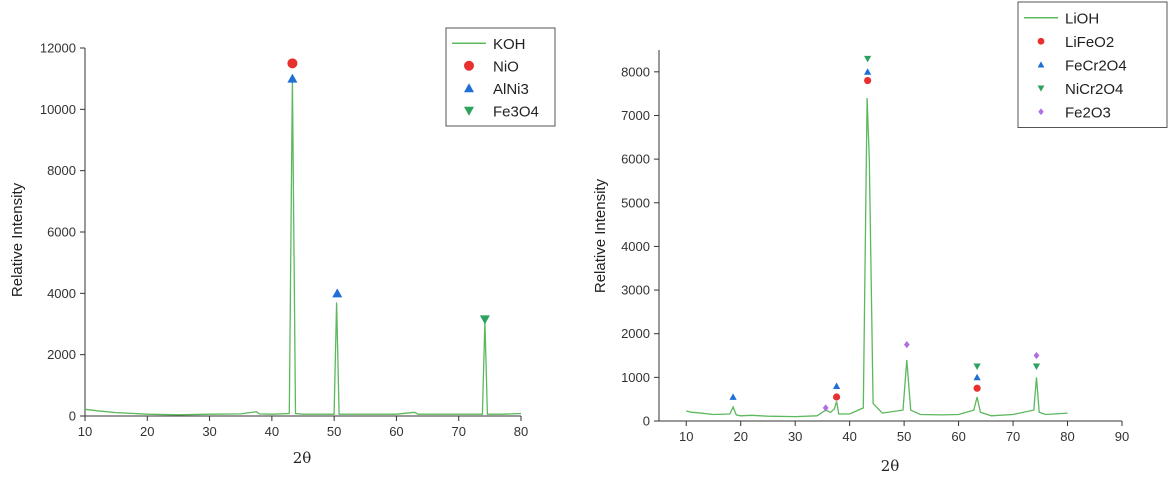 Image resolution: width=1169 pixels, height=479 pixels. What do you see at coordinates (469, 65) in the screenshot?
I see `legend-swatch-nio` at bounding box center [469, 65].